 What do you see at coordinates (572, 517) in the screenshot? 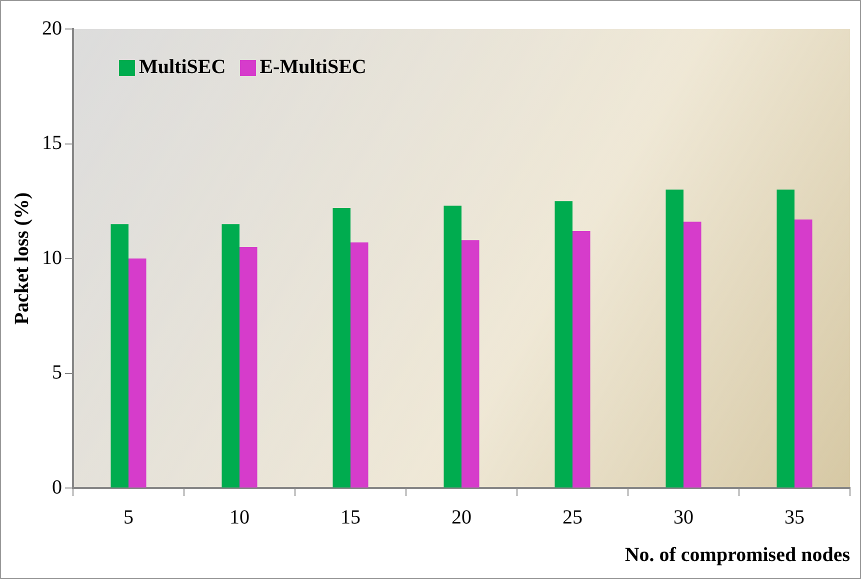
I see `x-tick-label: 25` at bounding box center [572, 517].